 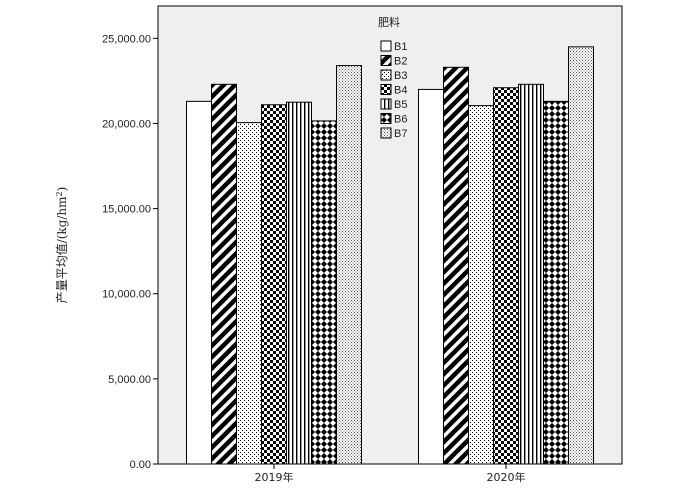 I want to click on legend-label: B3, so click(x=400, y=76).